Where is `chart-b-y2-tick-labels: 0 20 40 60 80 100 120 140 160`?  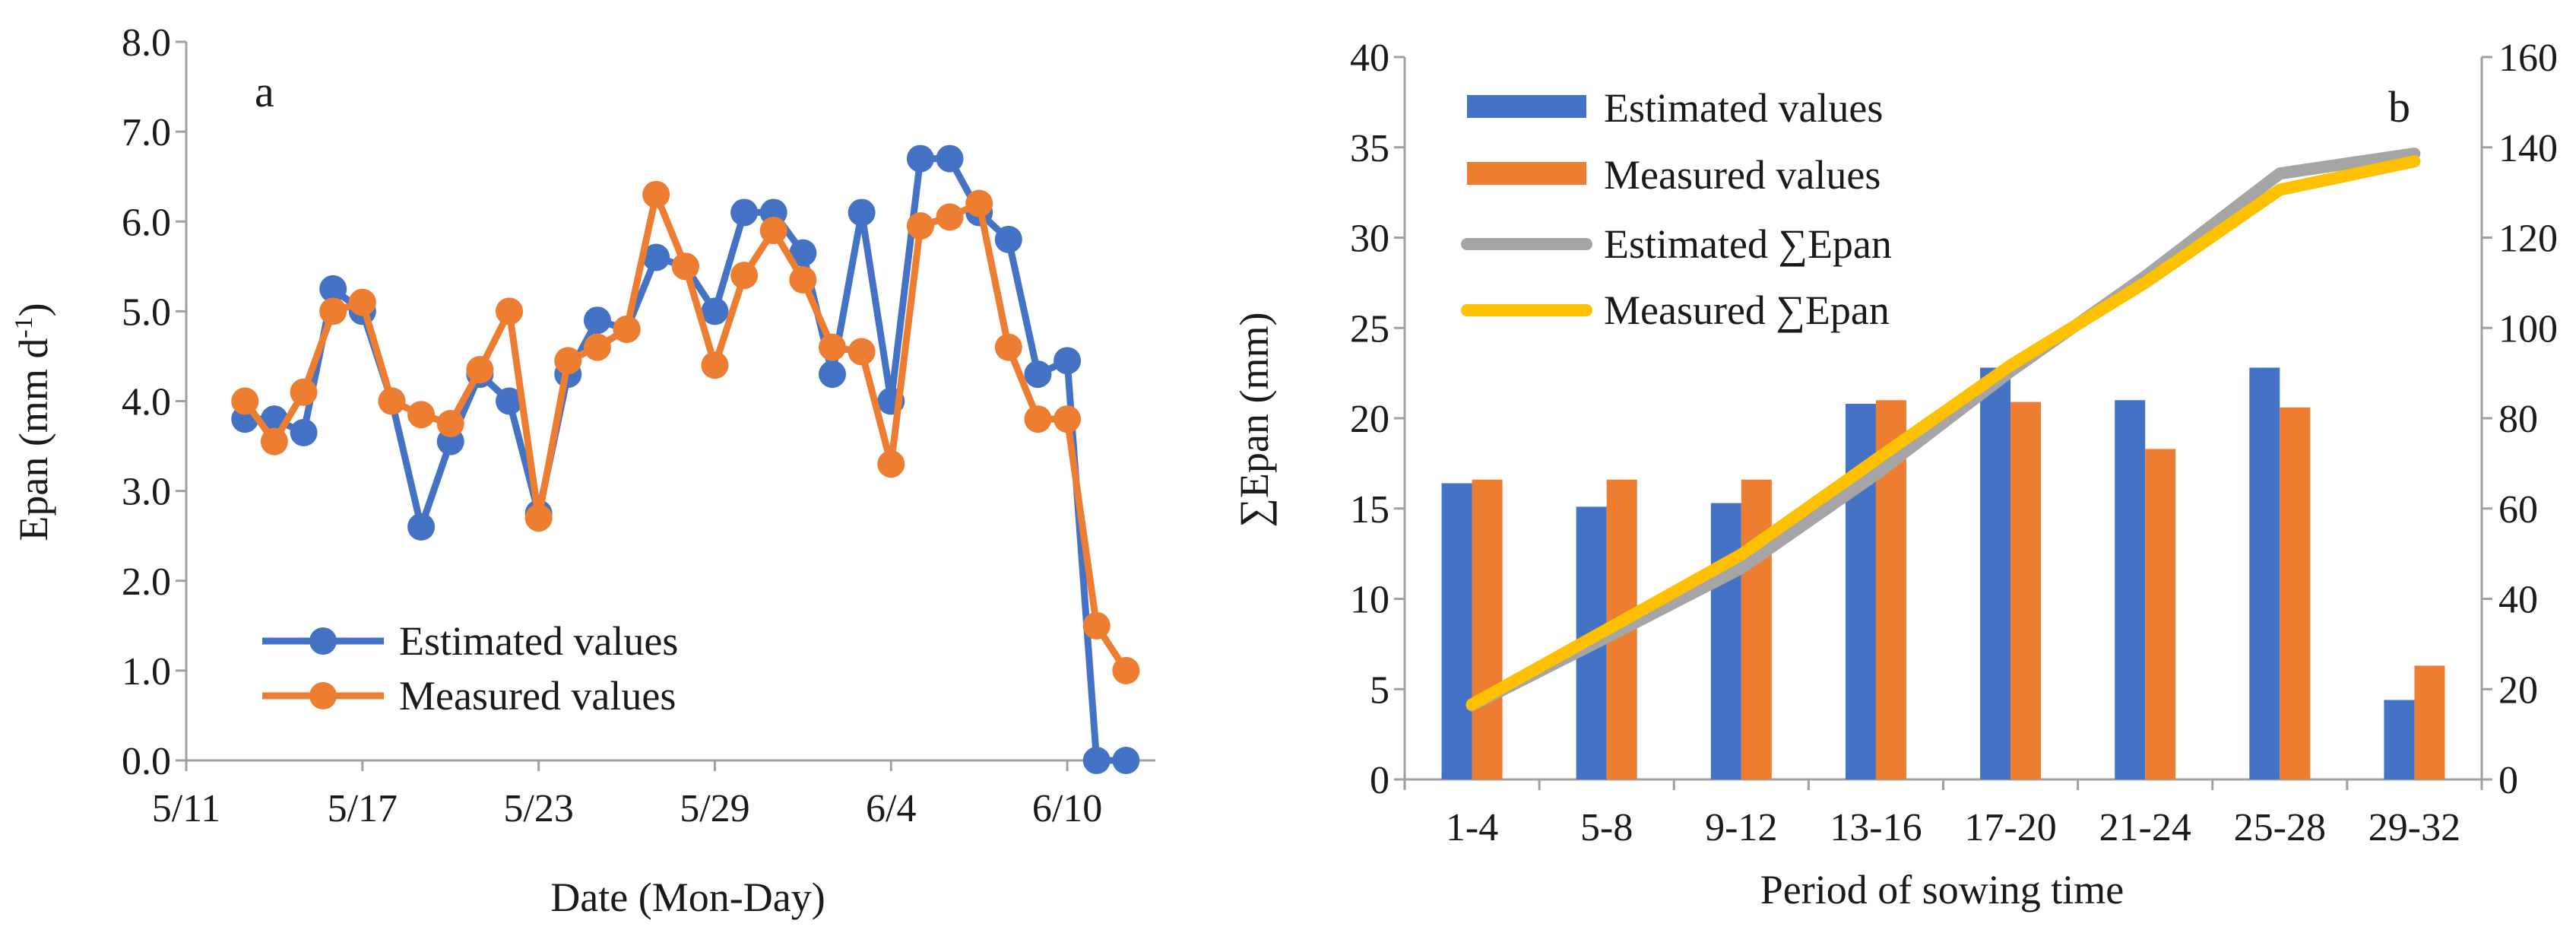 chart-b-y2-tick-labels: 0 20 40 60 80 100 120 140 160 is located at coordinates (2528, 419).